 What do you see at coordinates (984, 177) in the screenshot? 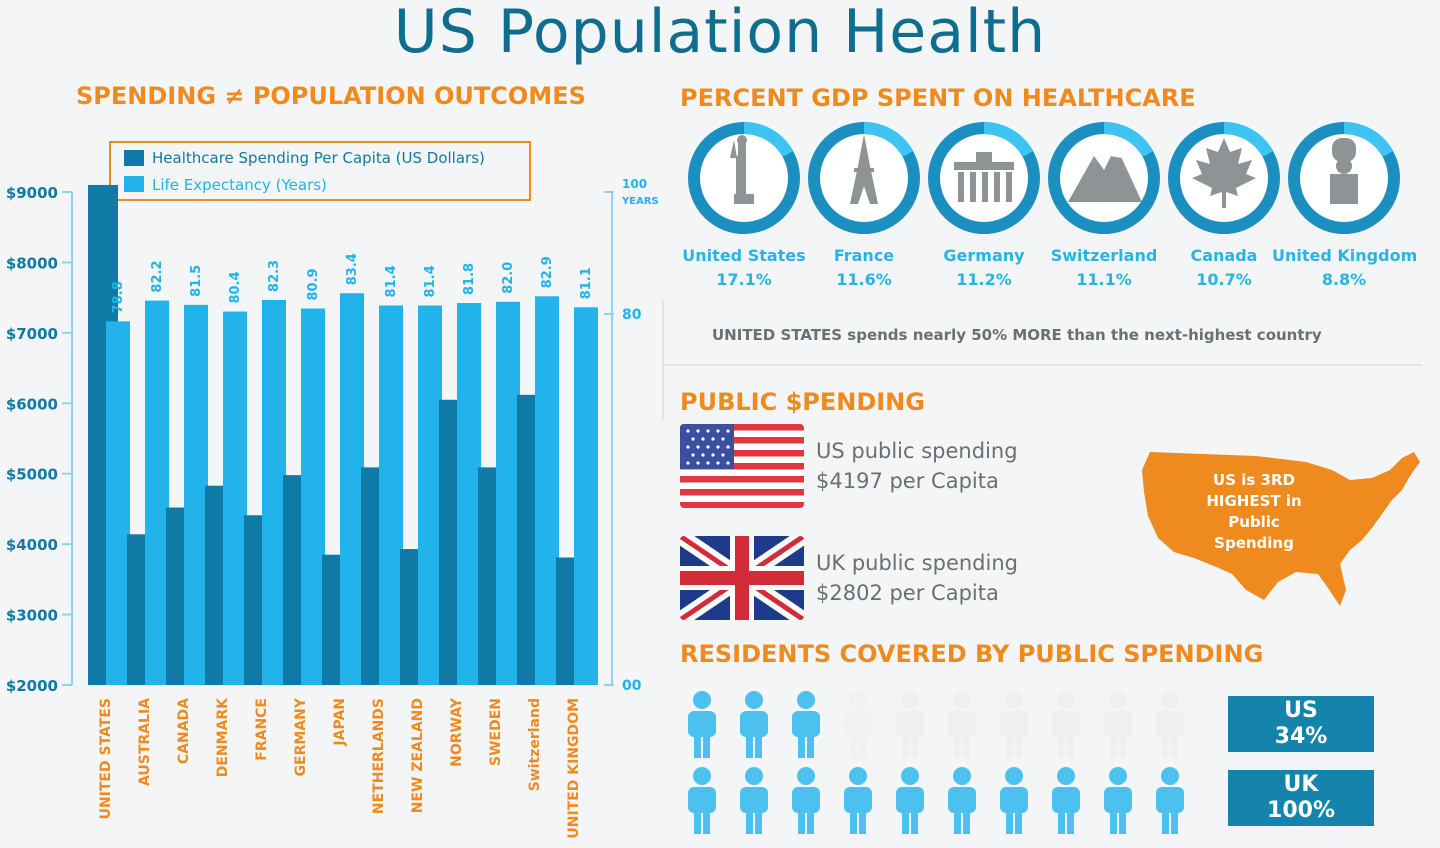
I see `brandenburg-gate-icon` at bounding box center [984, 177].